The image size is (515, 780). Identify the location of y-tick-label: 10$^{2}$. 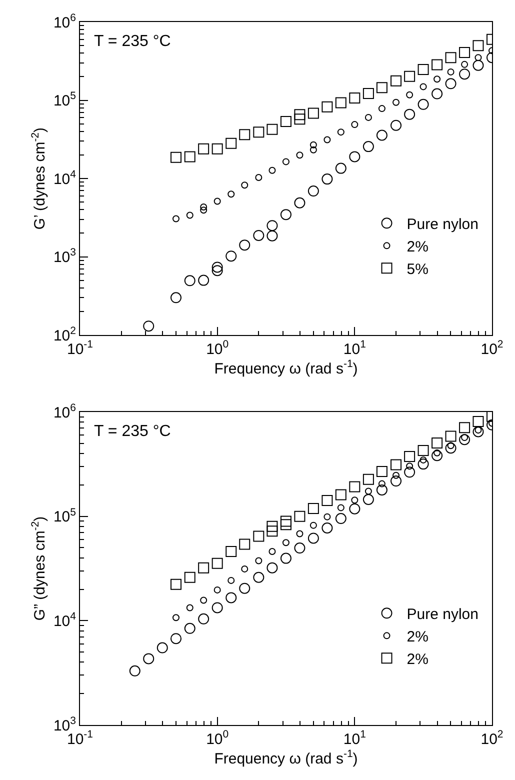
(64, 334).